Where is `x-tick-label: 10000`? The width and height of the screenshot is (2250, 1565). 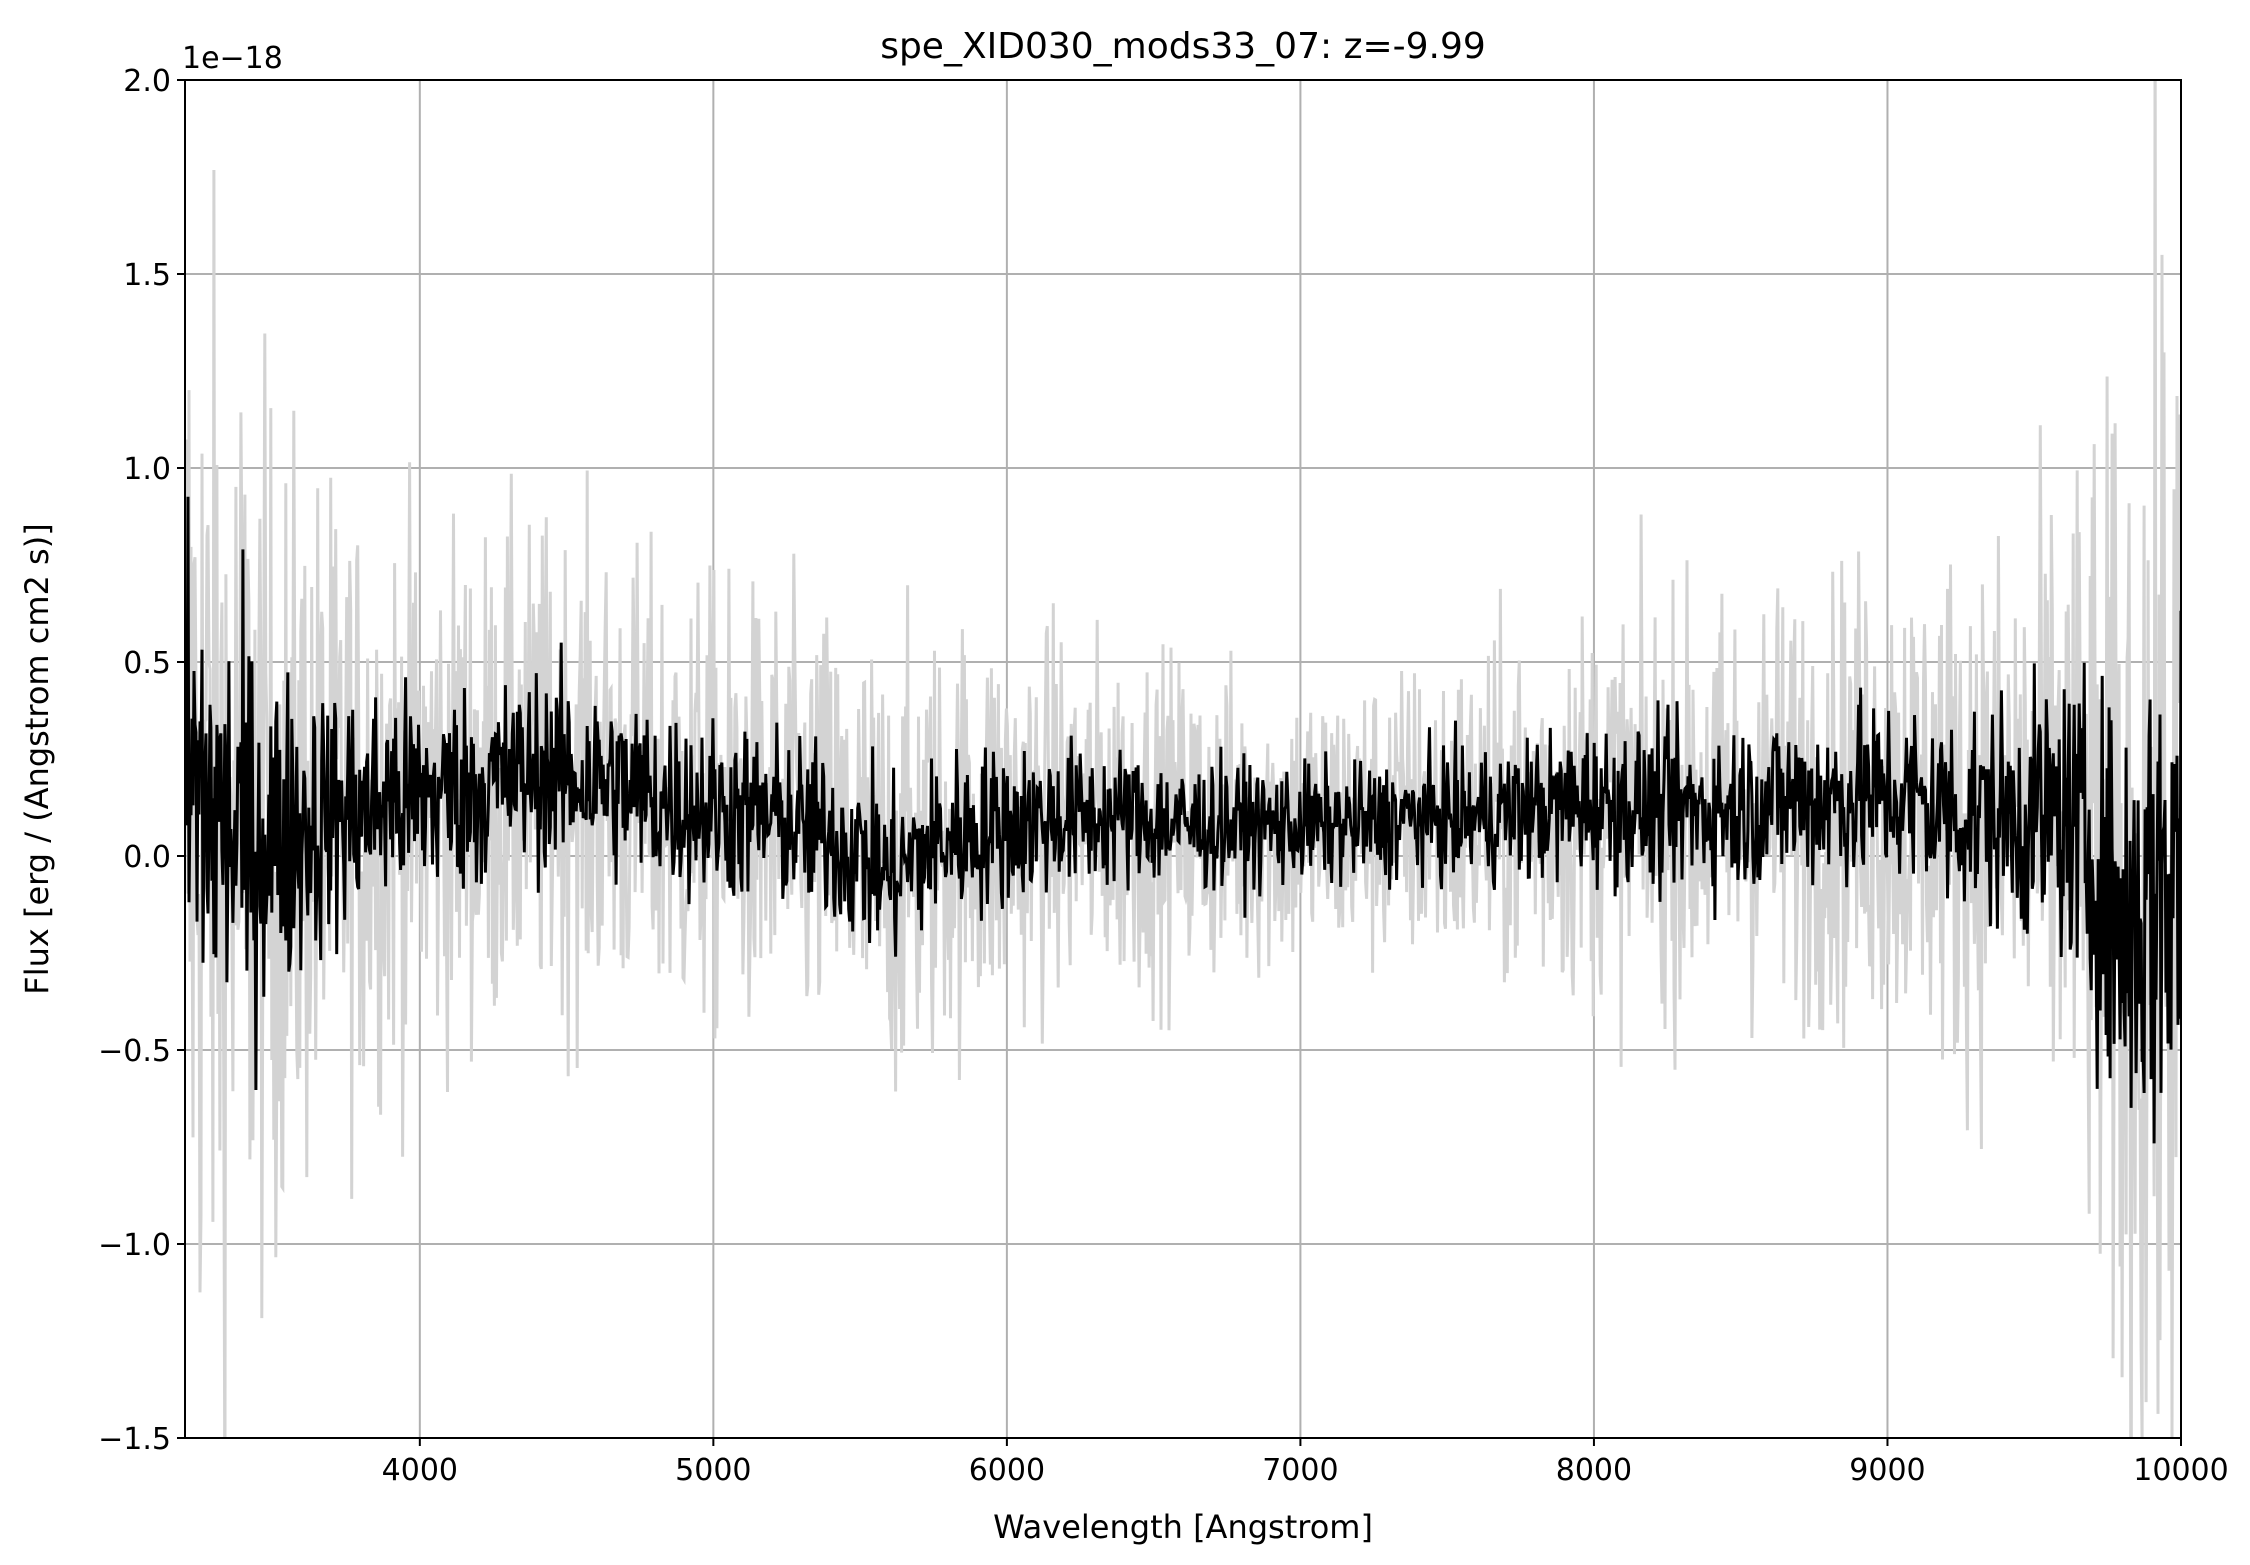 x-tick-label: 10000 is located at coordinates (2180, 1470).